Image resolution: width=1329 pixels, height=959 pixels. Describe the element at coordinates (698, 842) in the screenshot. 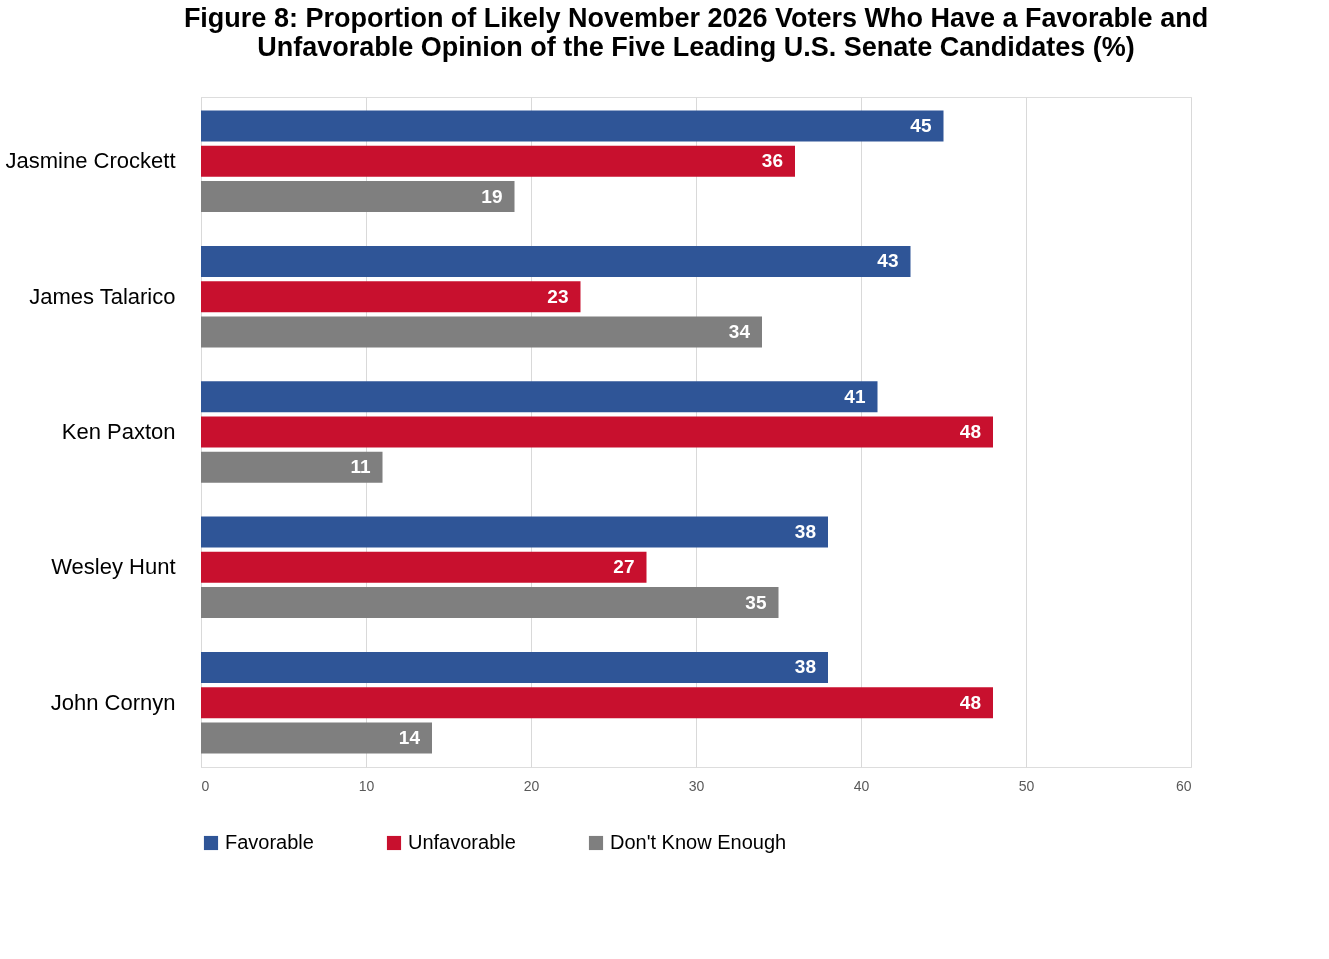

I see `legend-label: Don't Know Enough` at that location.